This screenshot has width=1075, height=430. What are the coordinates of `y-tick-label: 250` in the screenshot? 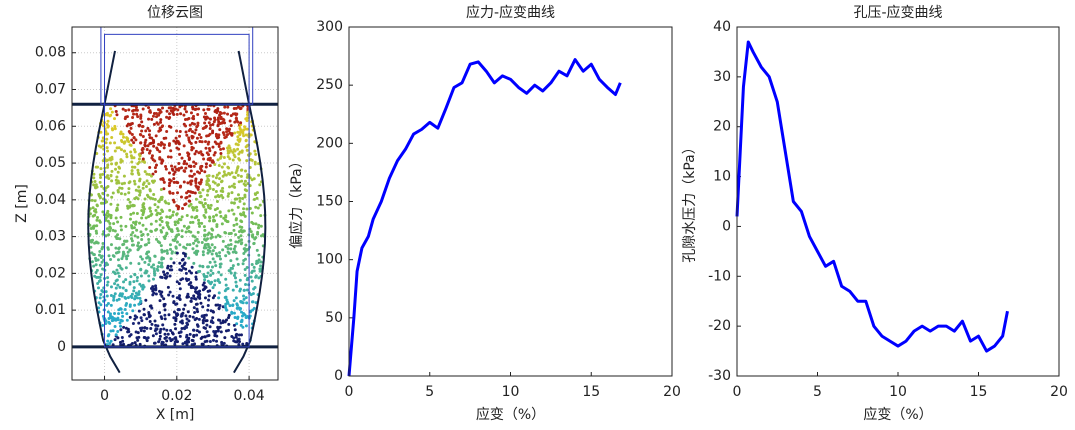 It's located at (329, 85).